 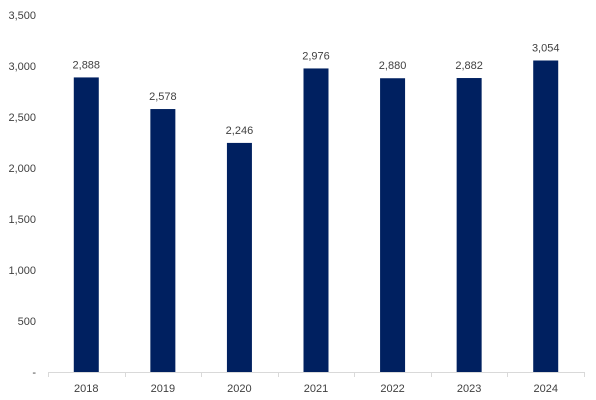 I want to click on y-tick-label: -, so click(x=34, y=373).